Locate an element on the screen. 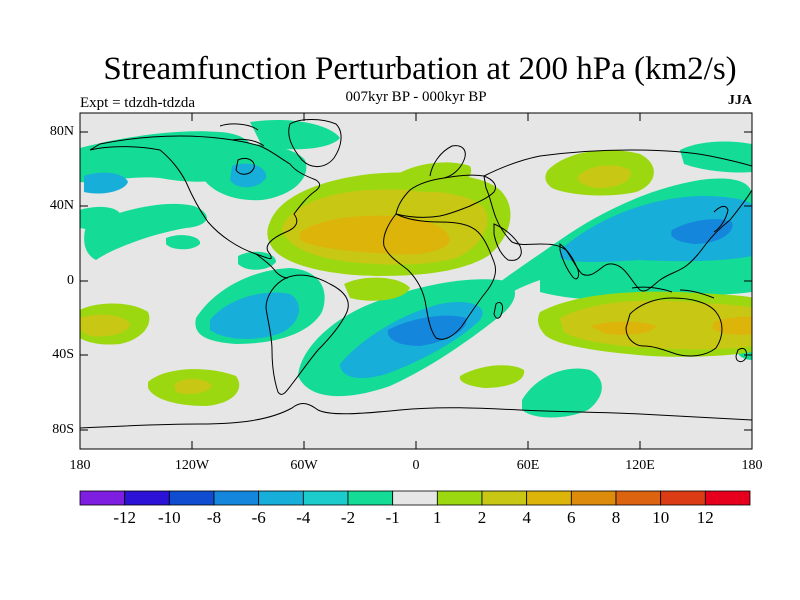 This screenshot has height=600, width=800. coastline-new-zealand is located at coordinates (741, 355).